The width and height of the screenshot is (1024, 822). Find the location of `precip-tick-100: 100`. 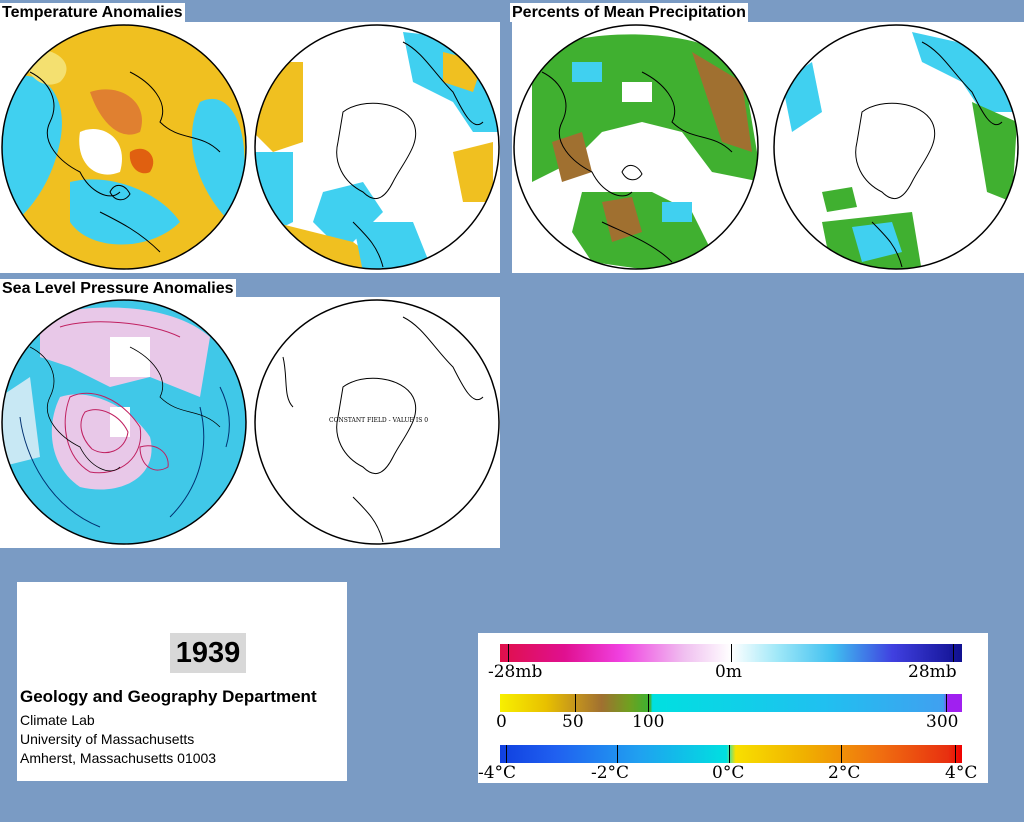

precip-tick-100: 100 is located at coordinates (648, 722).